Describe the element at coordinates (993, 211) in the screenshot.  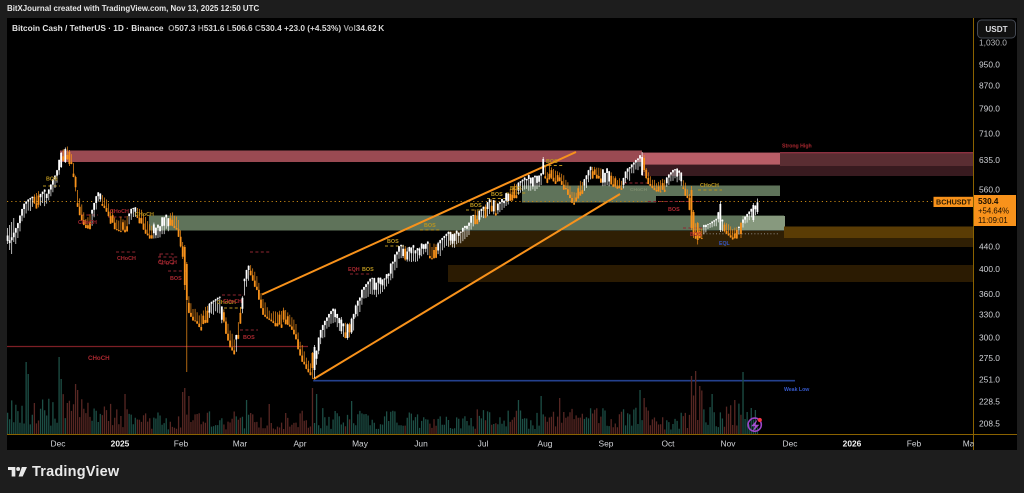
I see `svg-text: +54.64%` at that location.